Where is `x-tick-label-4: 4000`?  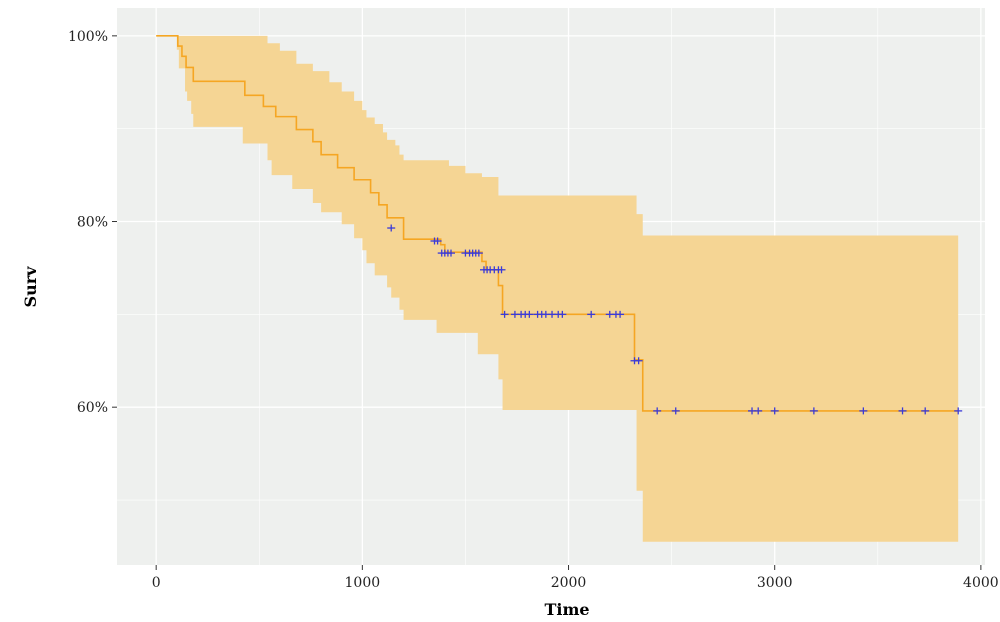
x-tick-label-4: 4000 is located at coordinates (981, 583).